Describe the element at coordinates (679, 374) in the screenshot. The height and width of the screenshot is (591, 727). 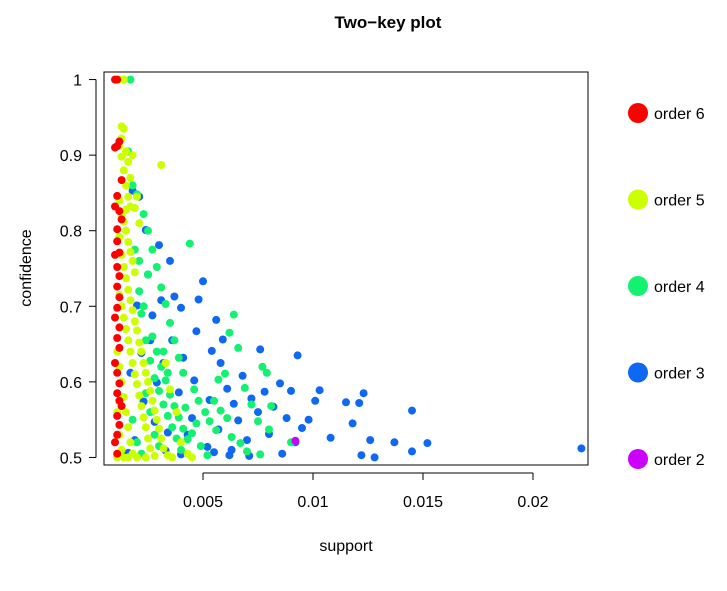
I see `legend-label: order 3` at that location.